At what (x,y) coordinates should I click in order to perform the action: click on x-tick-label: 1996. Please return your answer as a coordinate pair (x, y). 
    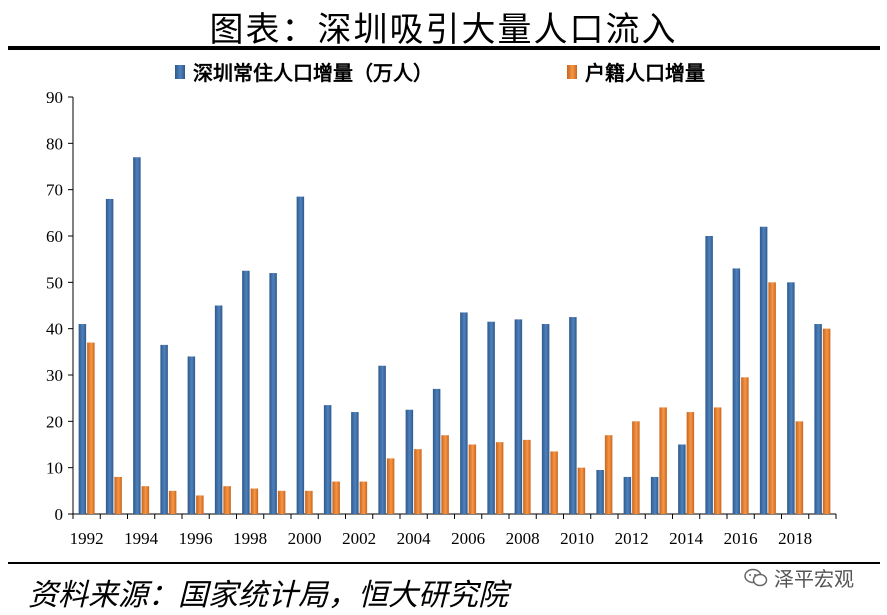
    Looking at the image, I should click on (196, 538).